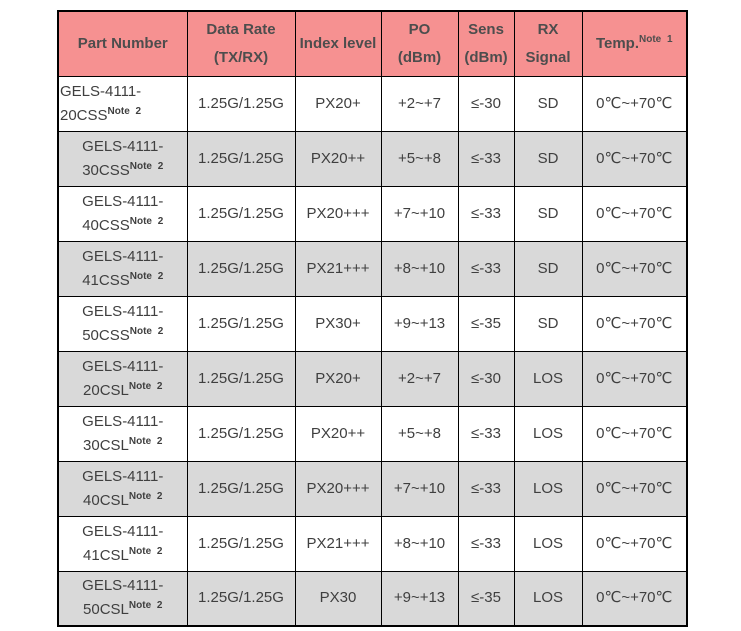  I want to click on part-number-cell: GELS-4111- 30CSSNote 2, so click(122, 158).